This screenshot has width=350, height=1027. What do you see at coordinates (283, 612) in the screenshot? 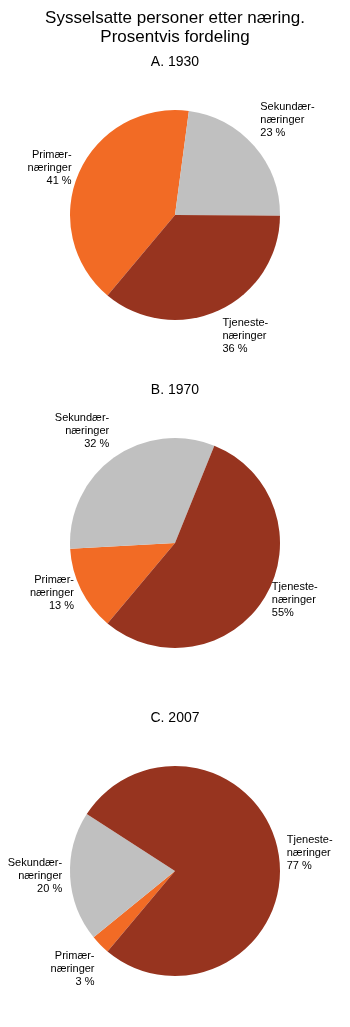
I see `data-label: 55%` at bounding box center [283, 612].